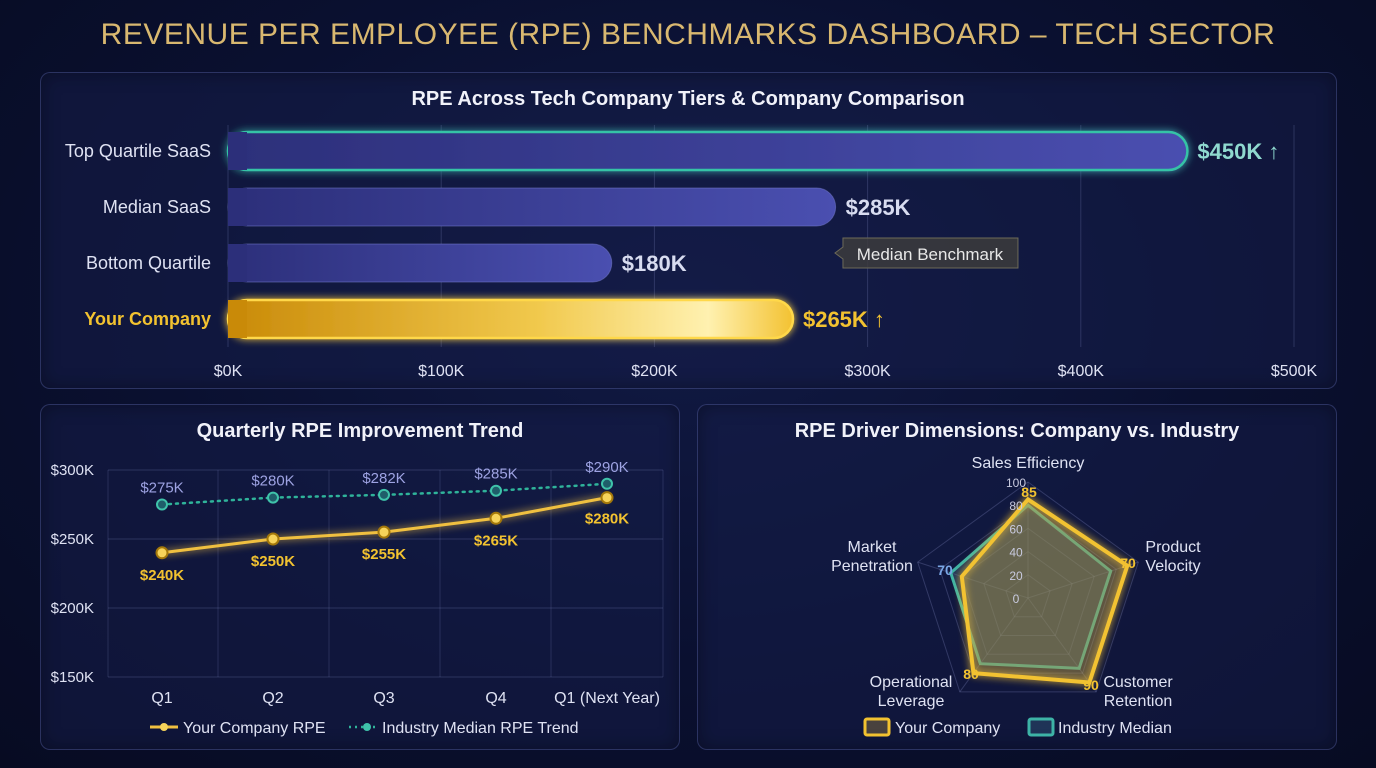  Describe the element at coordinates (1029, 492) in the screenshot. I see `radar-value-label: 85` at that location.